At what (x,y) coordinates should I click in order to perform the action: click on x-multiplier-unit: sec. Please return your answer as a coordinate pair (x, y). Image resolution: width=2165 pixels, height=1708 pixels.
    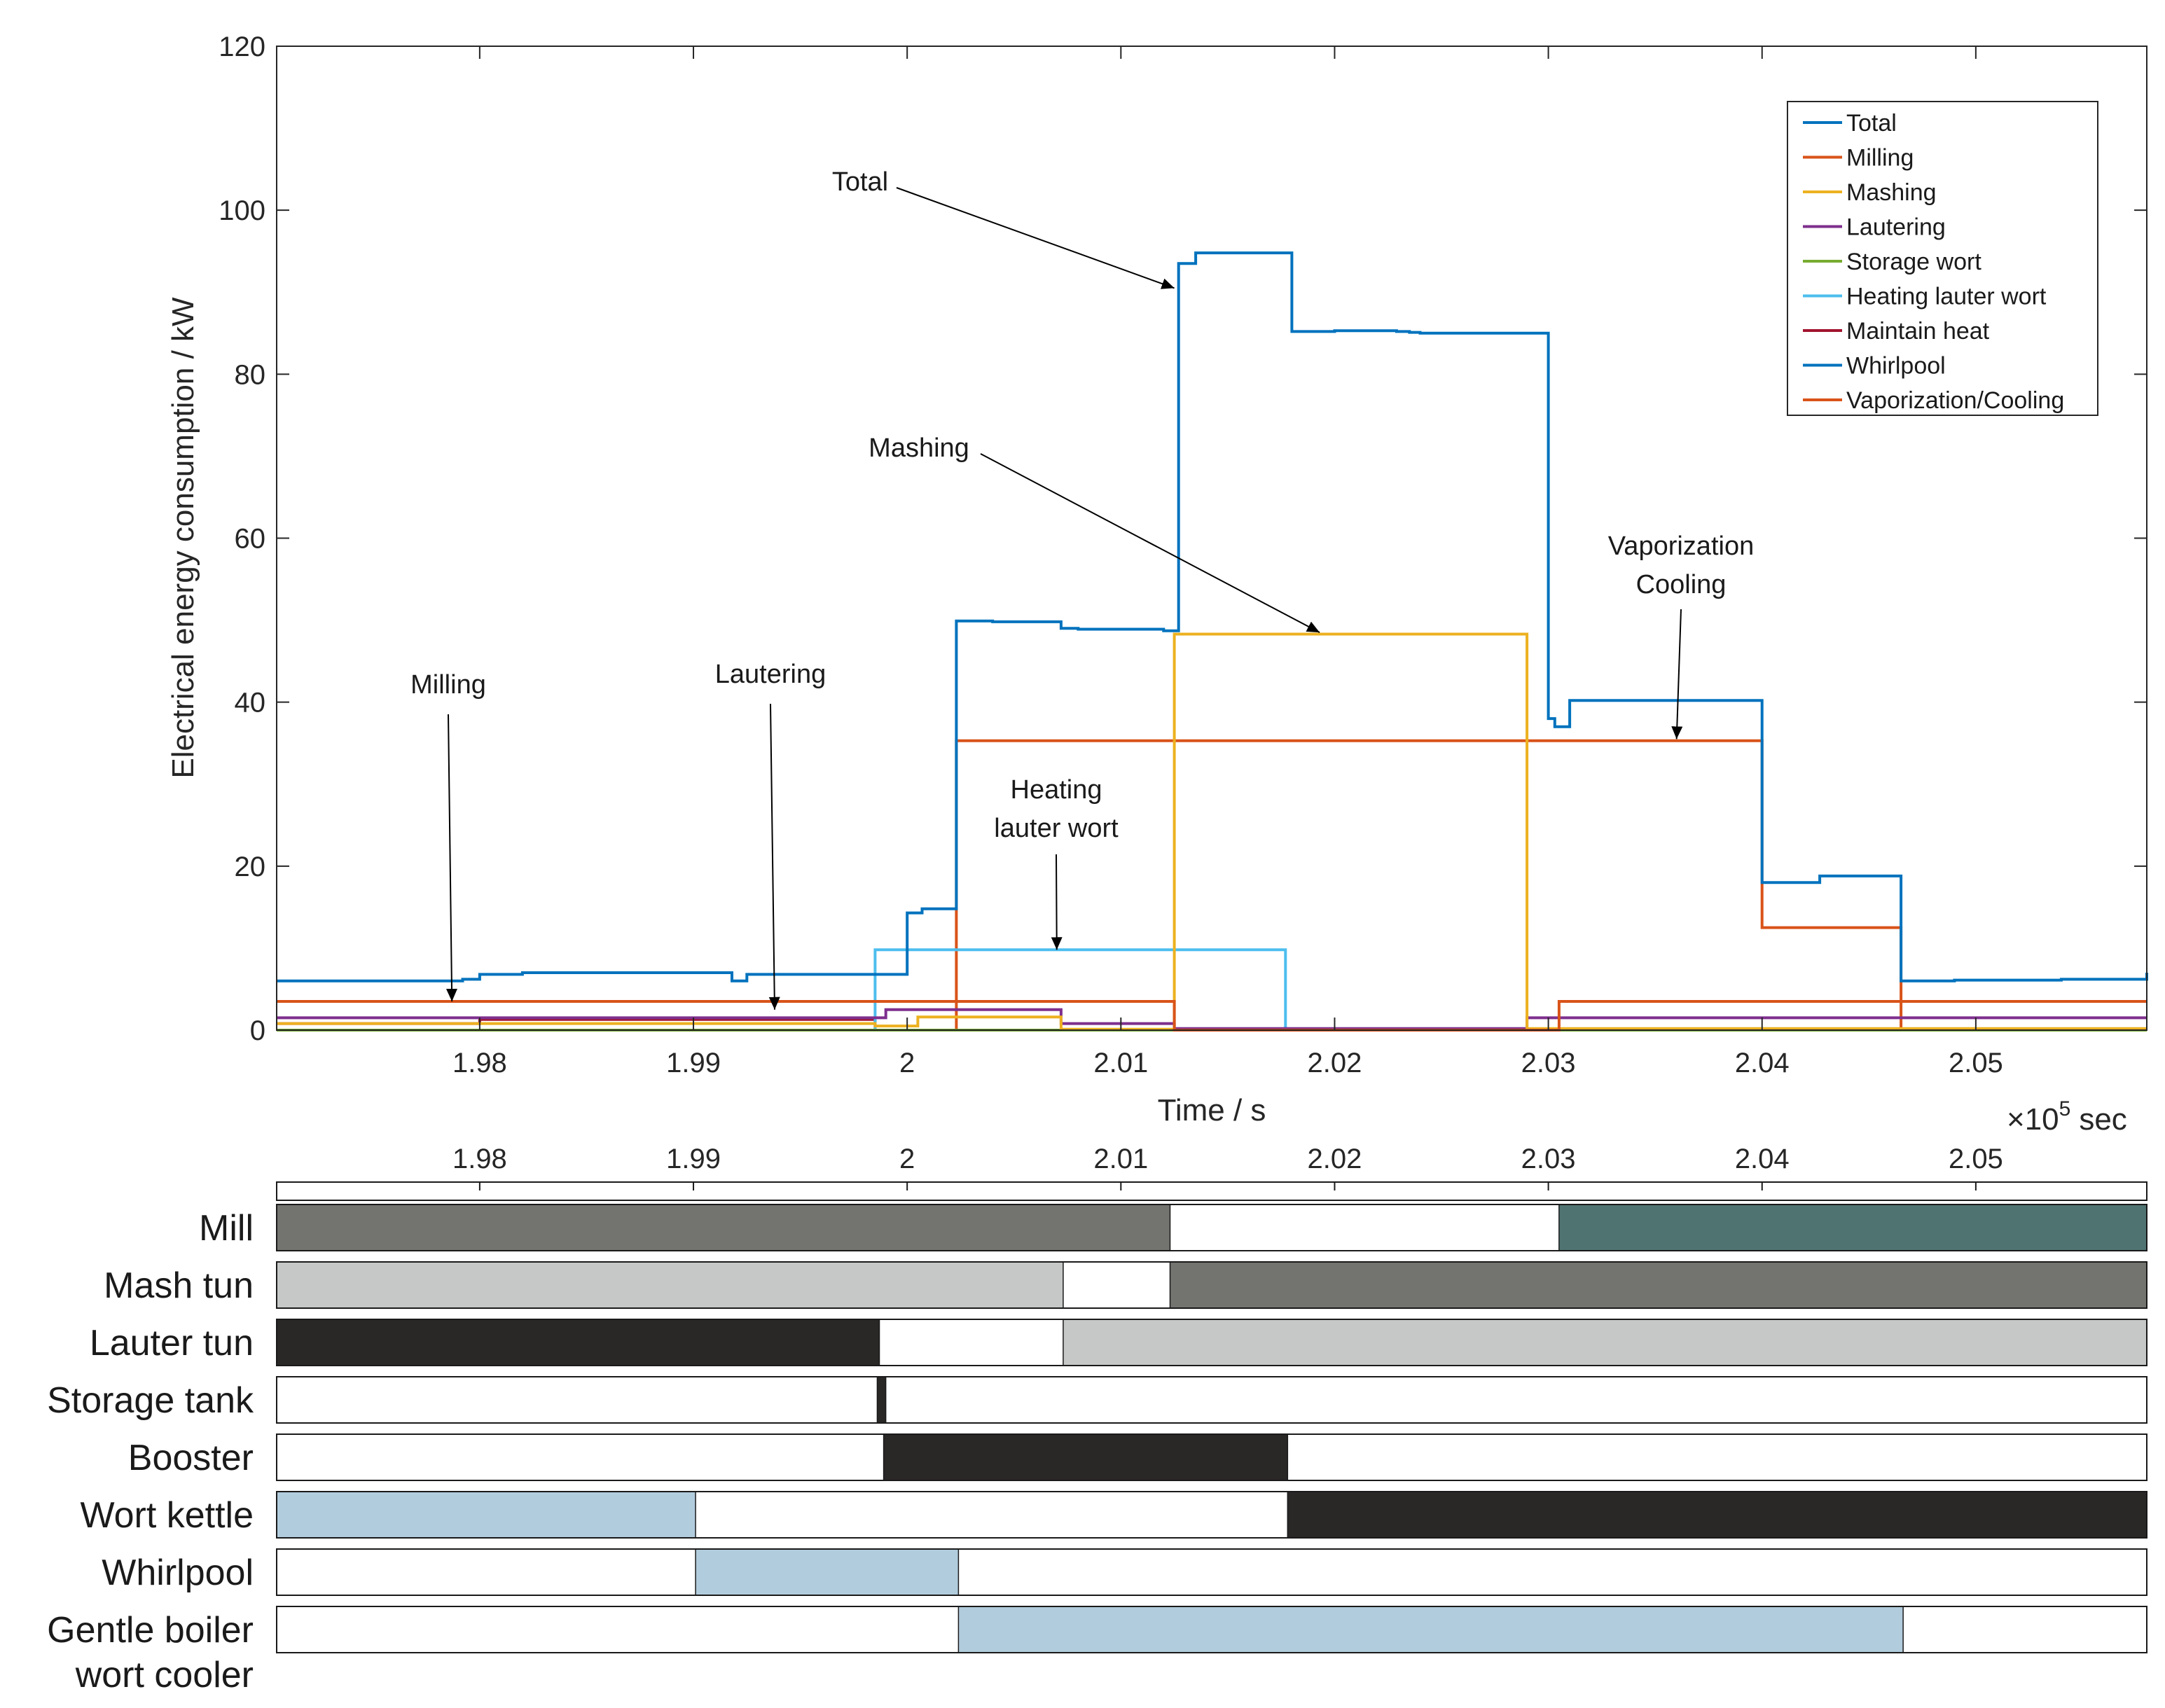
    Looking at the image, I should click on (2102, 1119).